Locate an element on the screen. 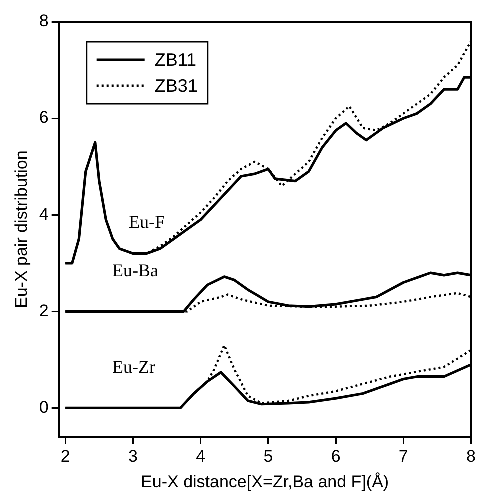 Image resolution: width=487 pixels, height=503 pixels. y-tick-label: 6 is located at coordinates (44, 118).